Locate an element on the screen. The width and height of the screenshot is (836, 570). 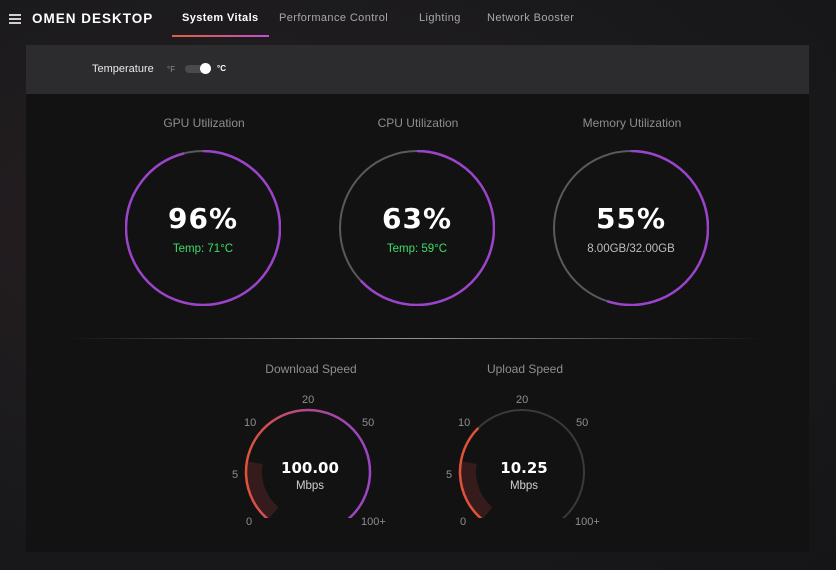
download-speed-title: Download Speed is located at coordinates (311, 369).